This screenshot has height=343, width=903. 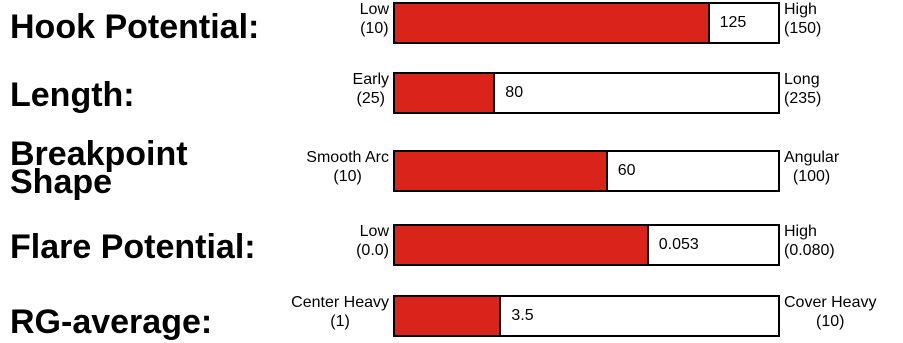 What do you see at coordinates (802, 79) in the screenshot?
I see `length-max-label: Long` at bounding box center [802, 79].